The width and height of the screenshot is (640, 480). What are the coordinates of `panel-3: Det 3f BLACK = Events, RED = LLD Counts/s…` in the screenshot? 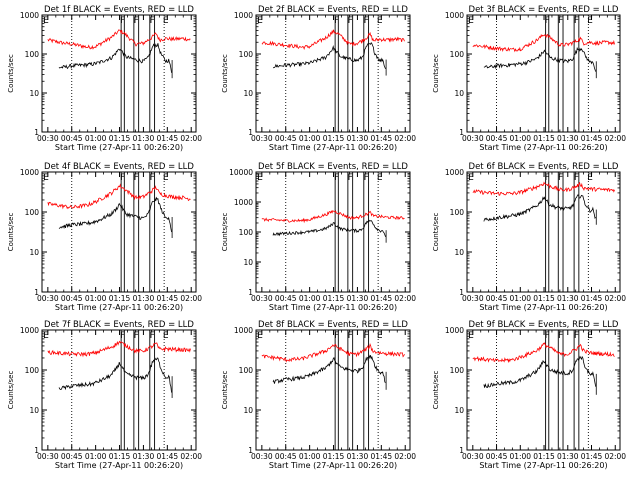 It's located at (529, 78).